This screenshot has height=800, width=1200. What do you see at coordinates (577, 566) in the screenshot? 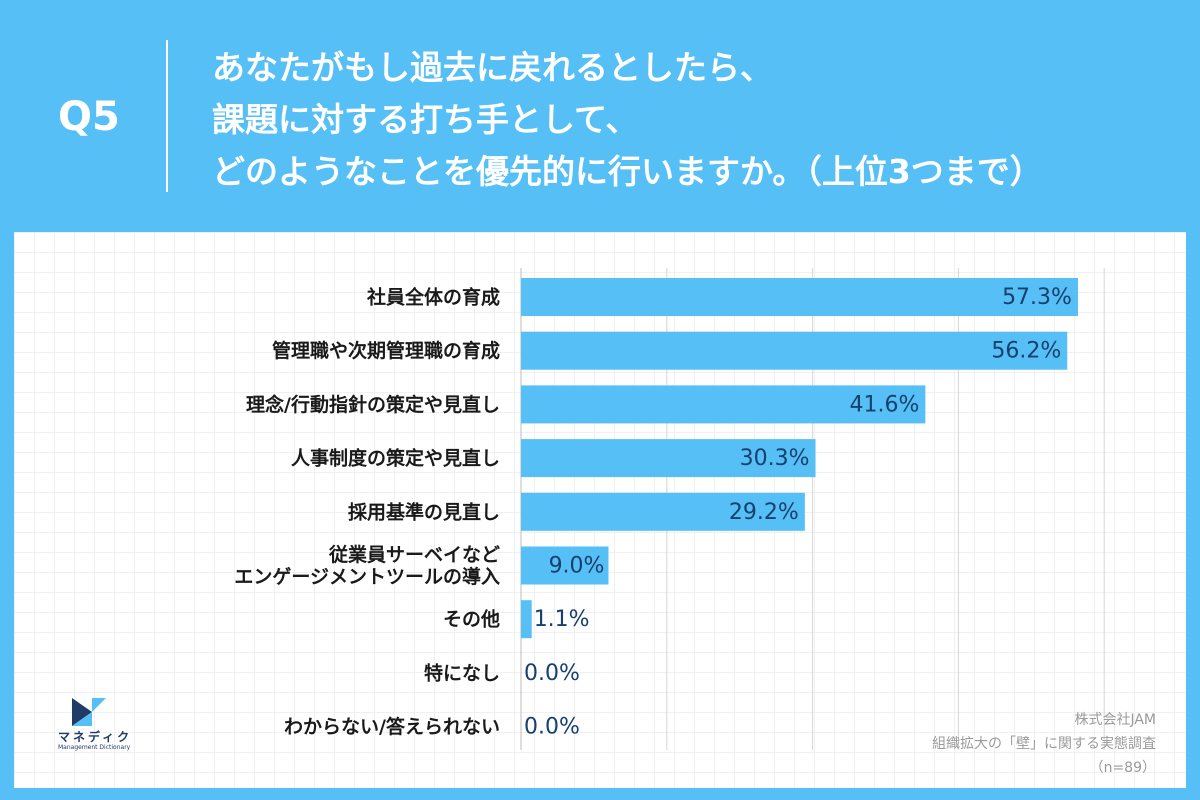
I see `data-label: 9.0%` at bounding box center [577, 566].